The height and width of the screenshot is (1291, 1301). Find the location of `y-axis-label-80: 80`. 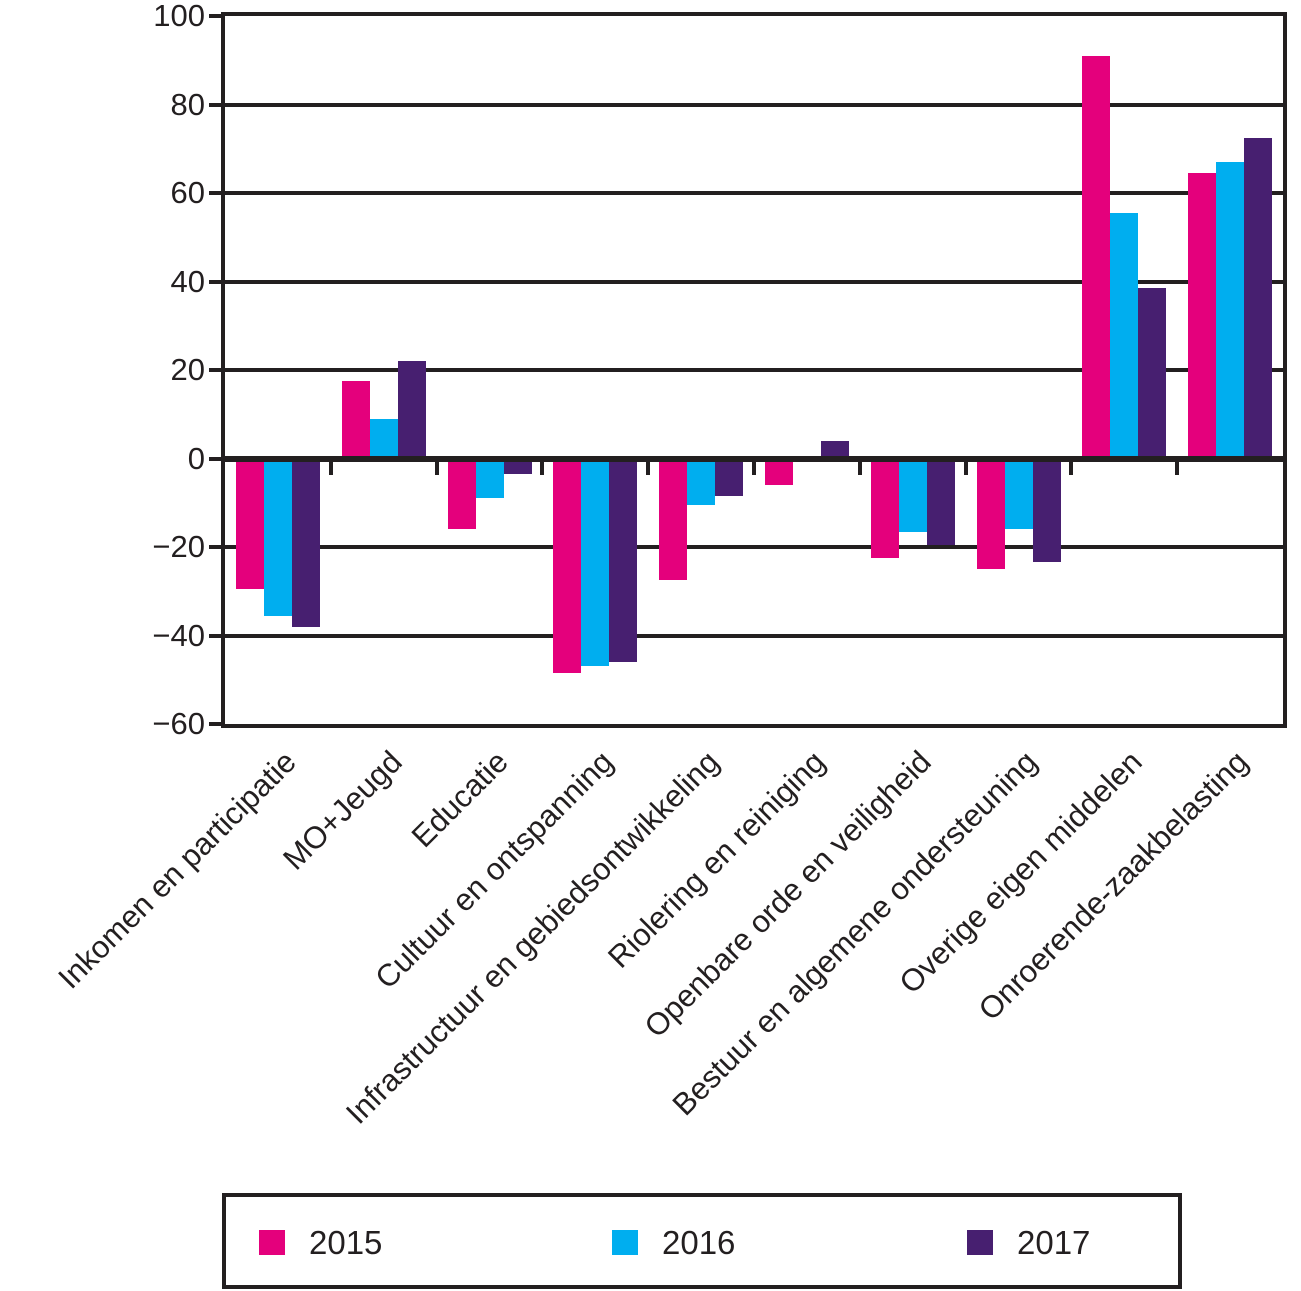

y-axis-label-80: 80 is located at coordinates (187, 104).